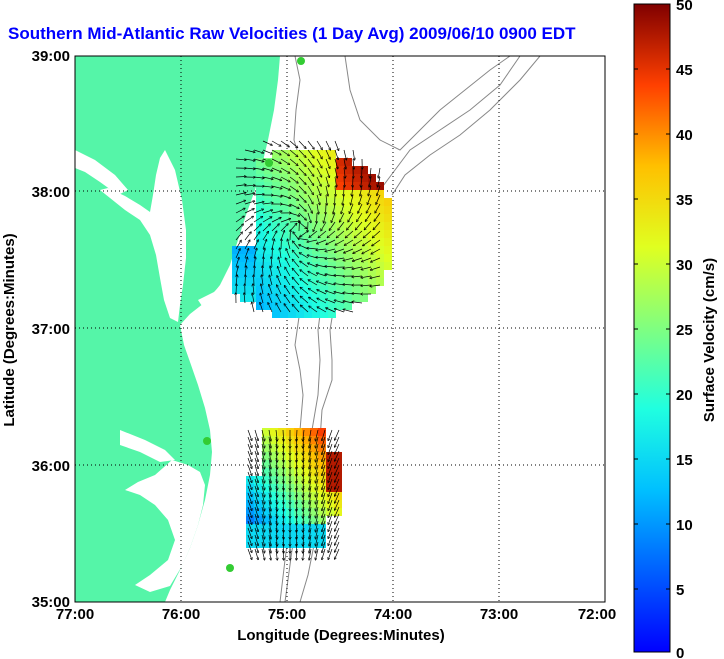 This screenshot has height=659, width=724. What do you see at coordinates (51, 602) in the screenshot?
I see `y-tick-label: 35:00` at bounding box center [51, 602].